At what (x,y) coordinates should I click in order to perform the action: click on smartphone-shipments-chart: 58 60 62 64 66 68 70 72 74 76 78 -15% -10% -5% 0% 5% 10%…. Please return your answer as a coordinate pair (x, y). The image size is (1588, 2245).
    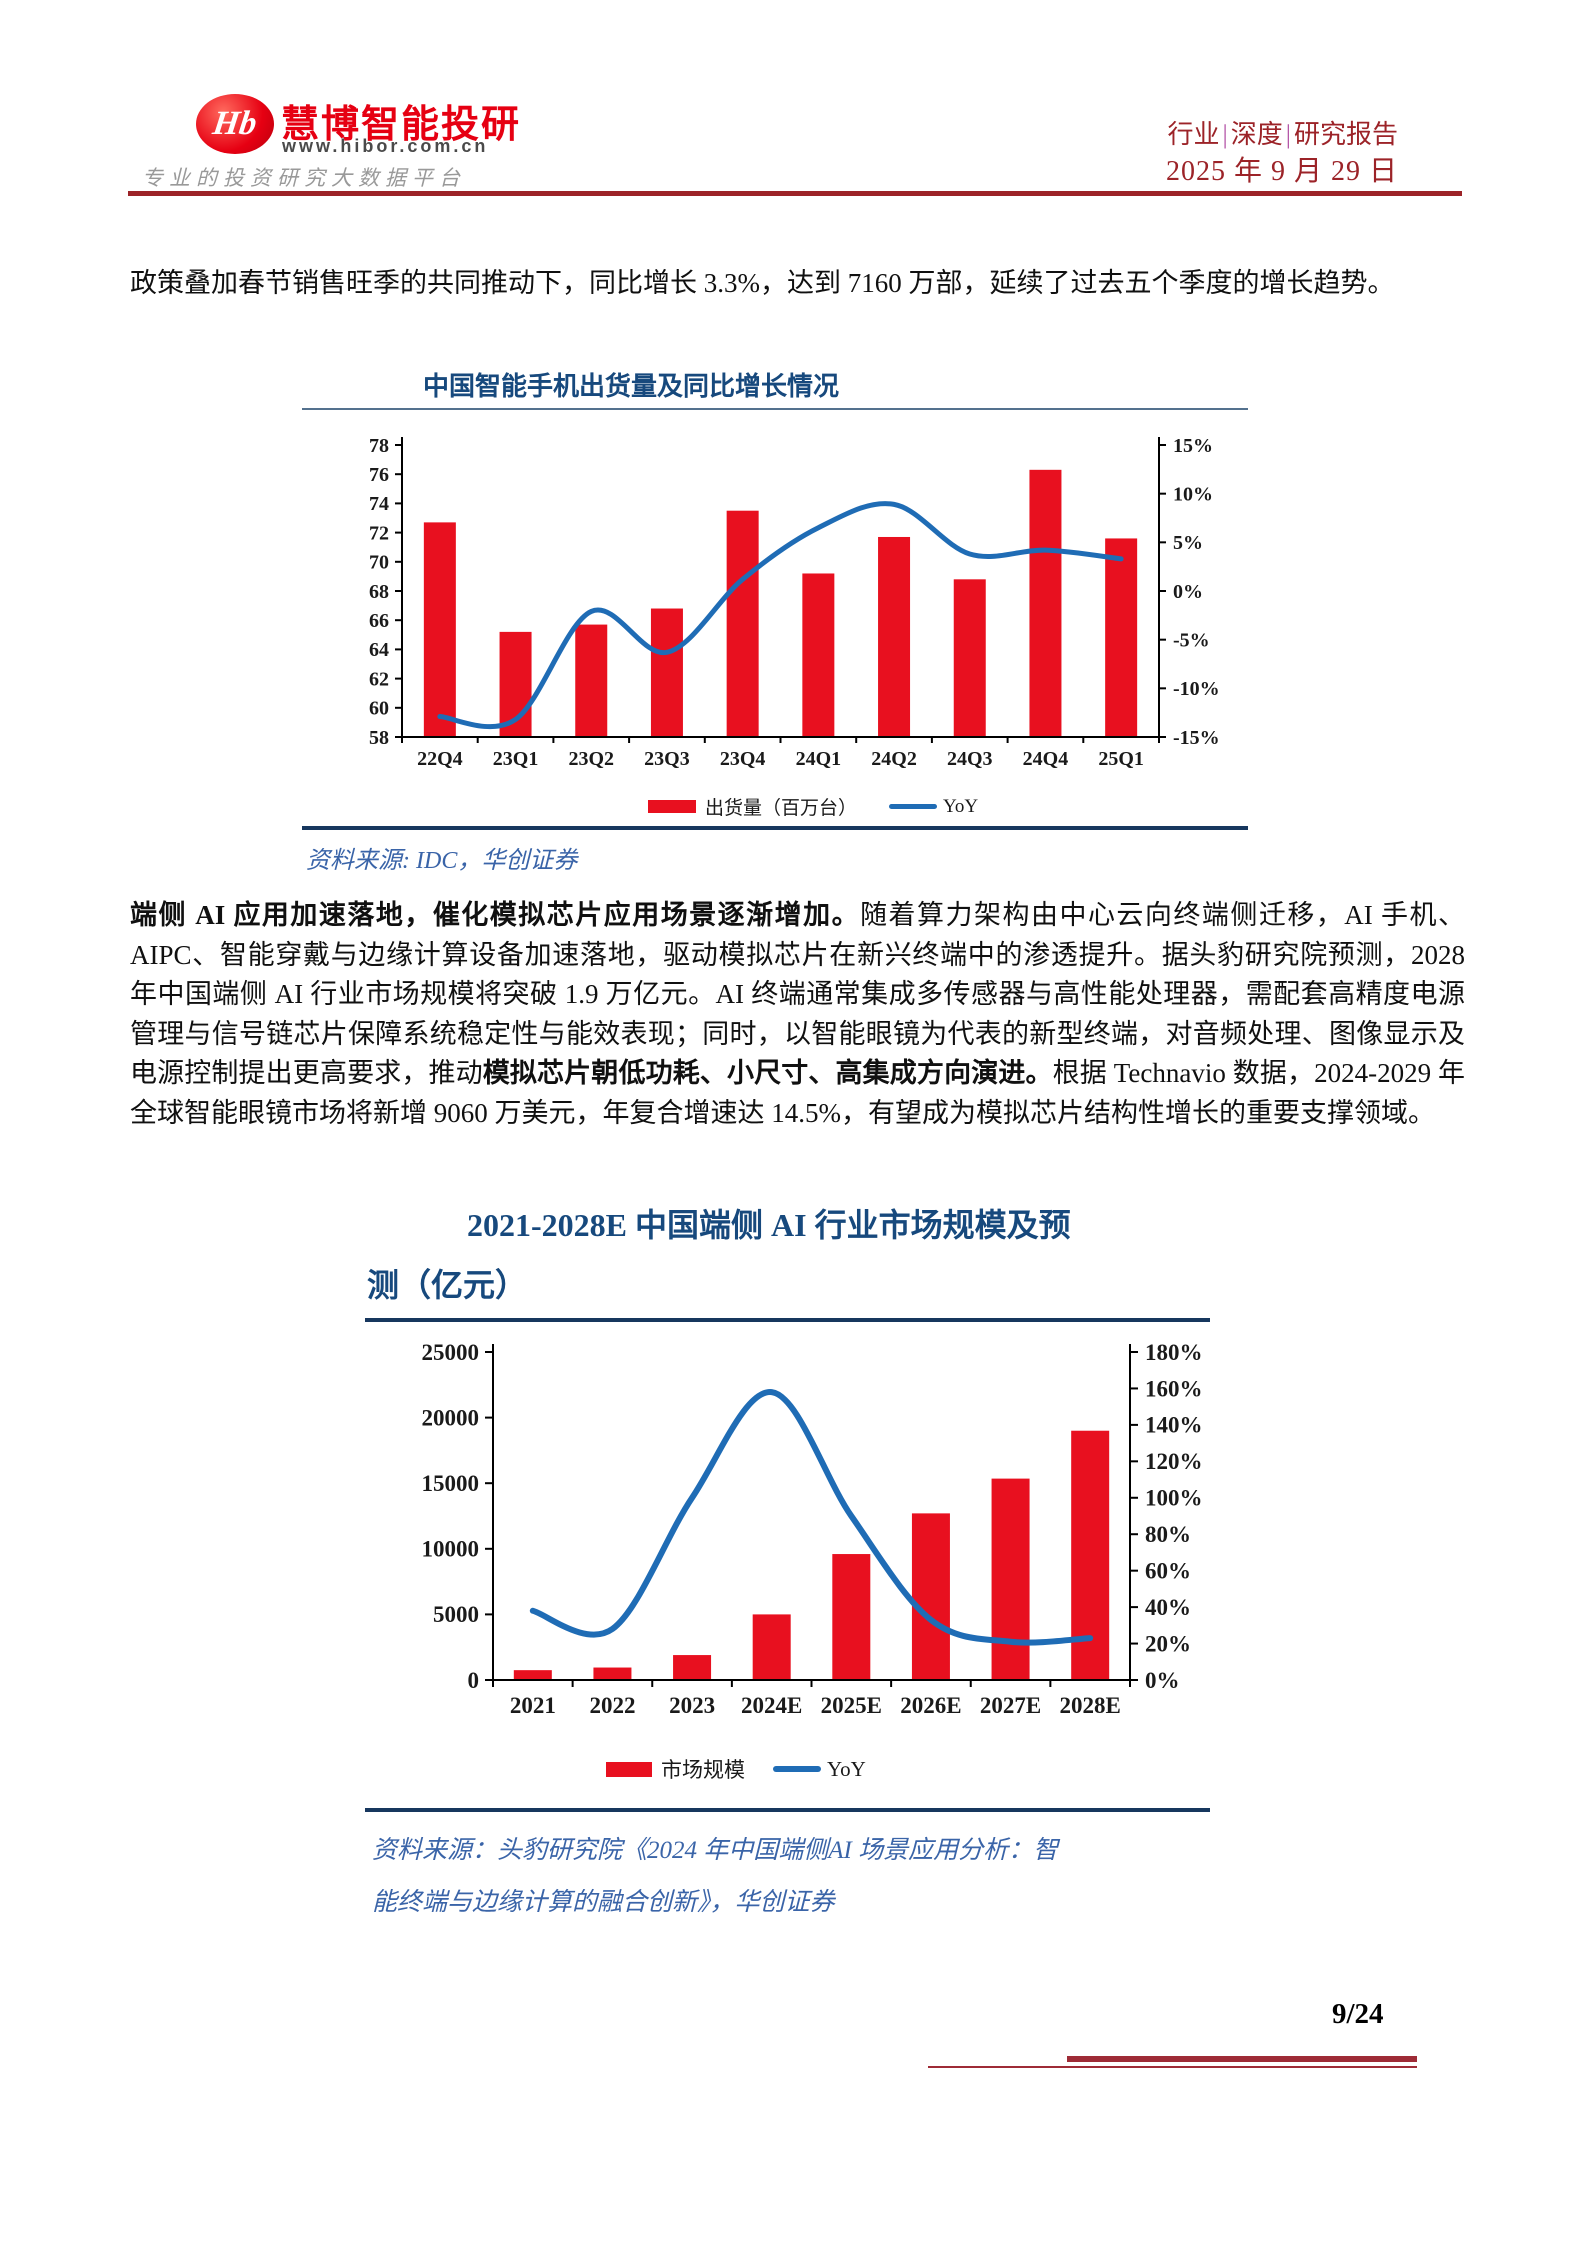
    Looking at the image, I should click on (794, 602).